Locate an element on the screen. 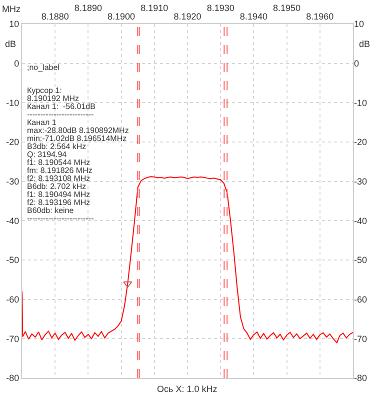  y-tick-label: -80 is located at coordinates (13, 378).